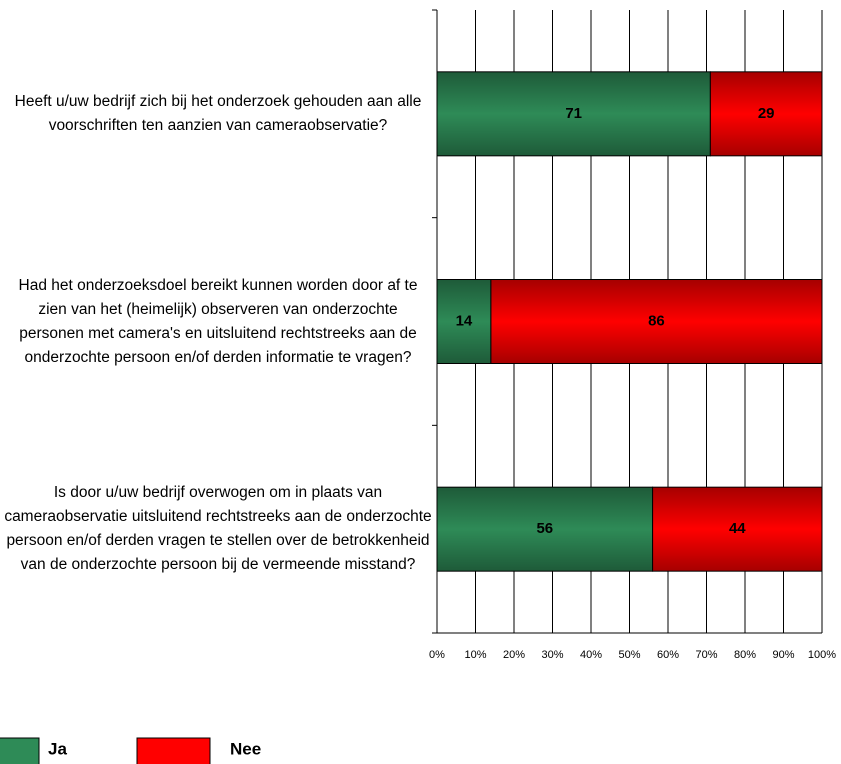  I want to click on data-label: 14, so click(464, 320).